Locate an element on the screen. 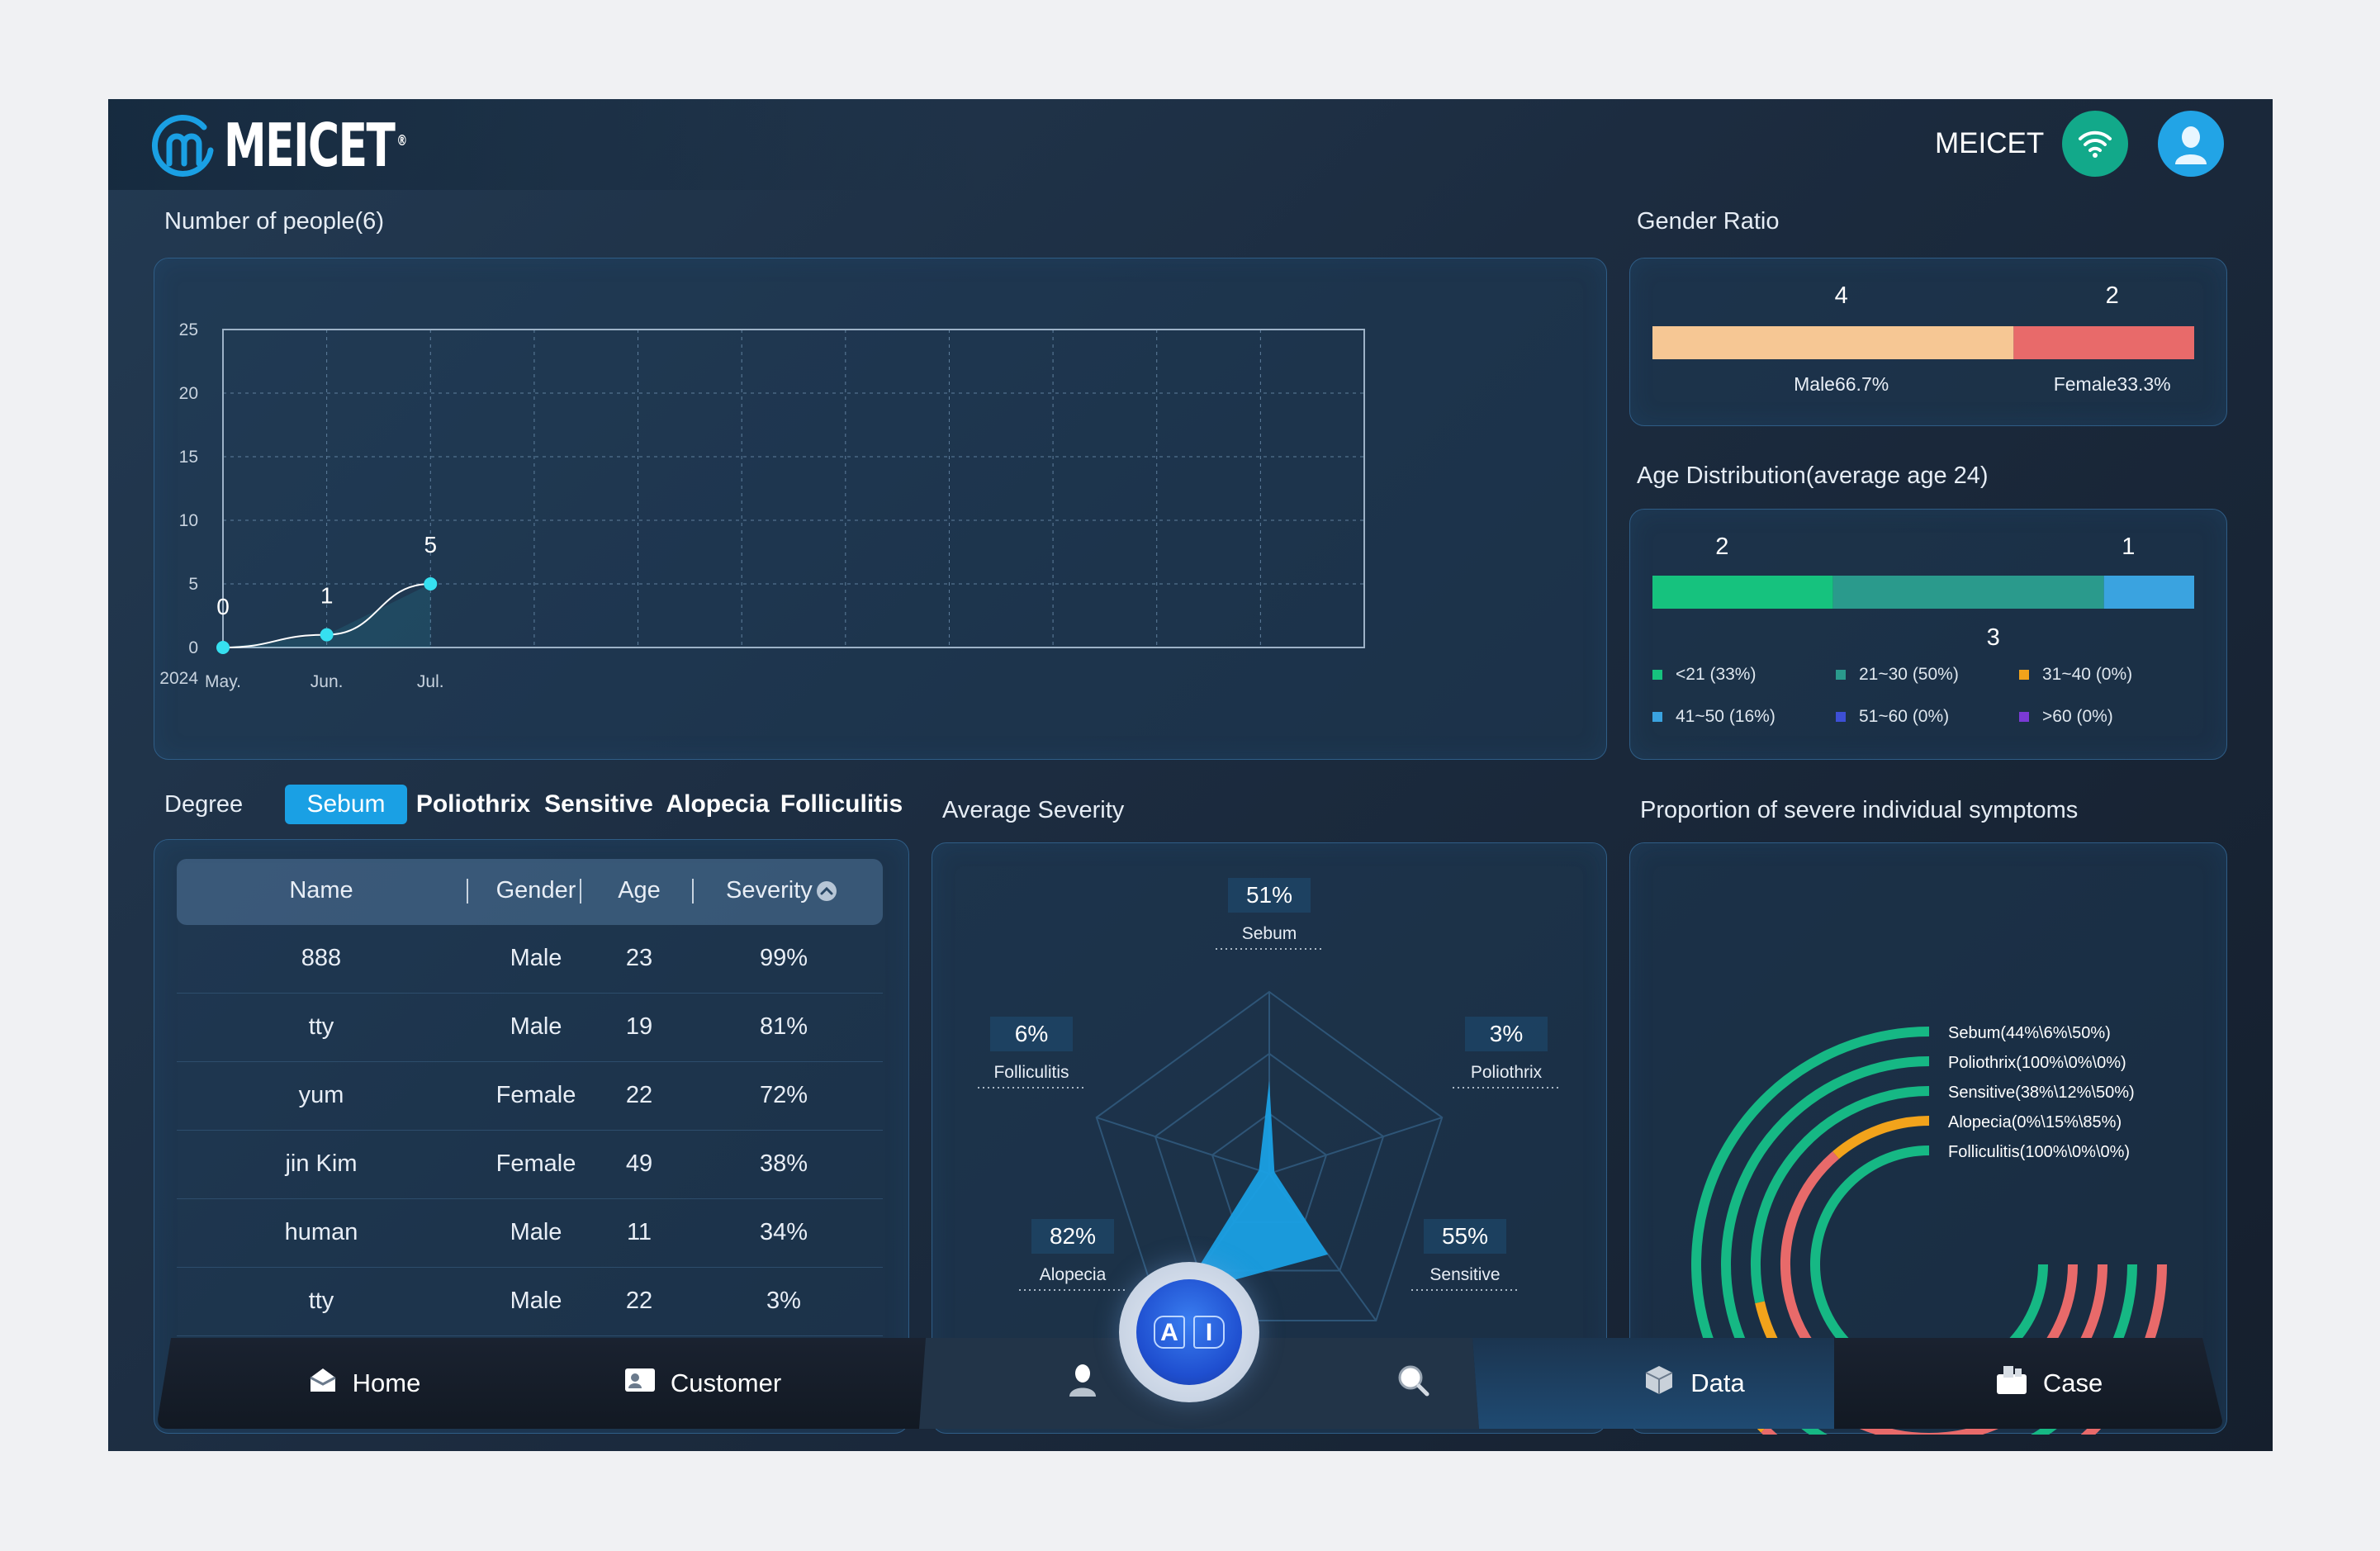  chart-grid is located at coordinates (793, 488).